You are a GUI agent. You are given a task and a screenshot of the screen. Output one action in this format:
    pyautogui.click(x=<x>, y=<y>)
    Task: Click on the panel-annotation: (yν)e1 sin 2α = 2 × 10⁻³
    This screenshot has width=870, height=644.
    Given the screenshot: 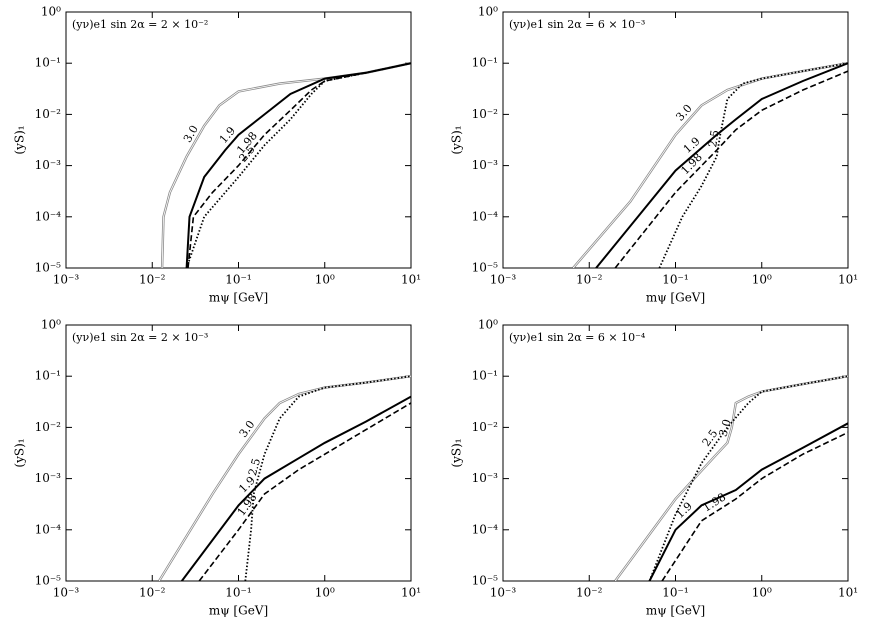 What is the action you would take?
    pyautogui.click(x=140, y=337)
    